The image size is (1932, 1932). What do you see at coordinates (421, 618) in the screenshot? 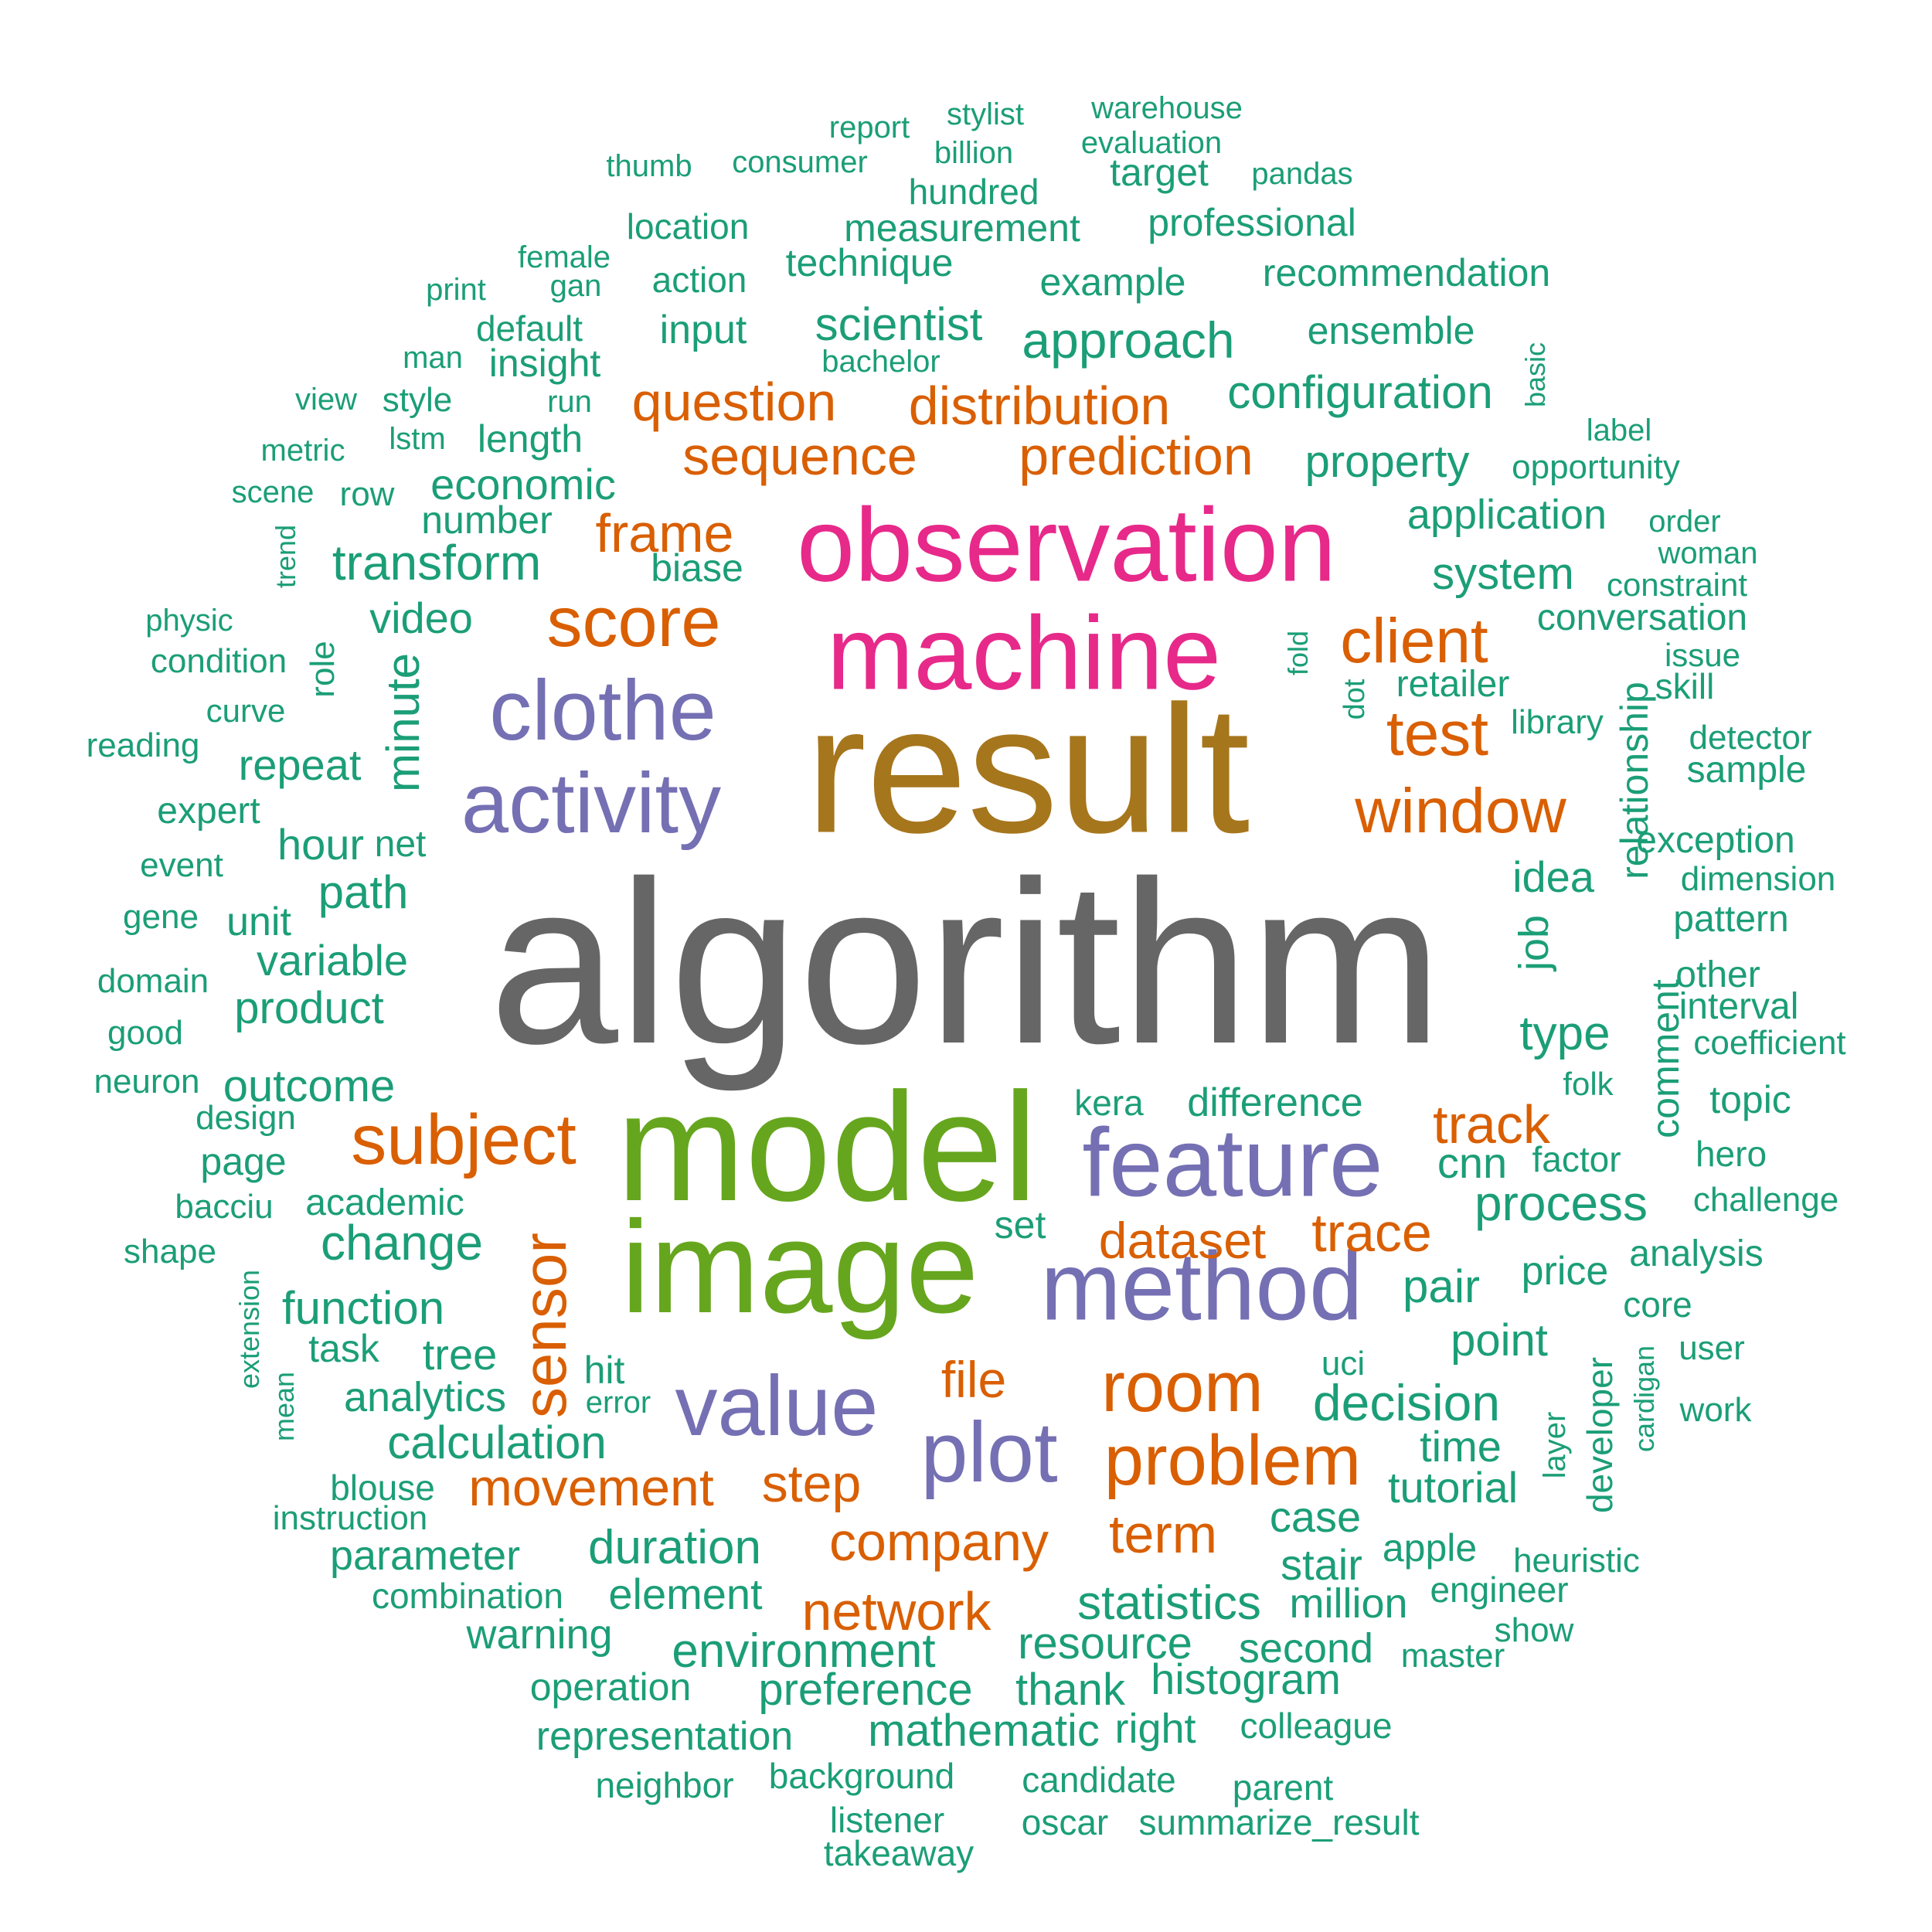
I see `word-video: video` at bounding box center [421, 618].